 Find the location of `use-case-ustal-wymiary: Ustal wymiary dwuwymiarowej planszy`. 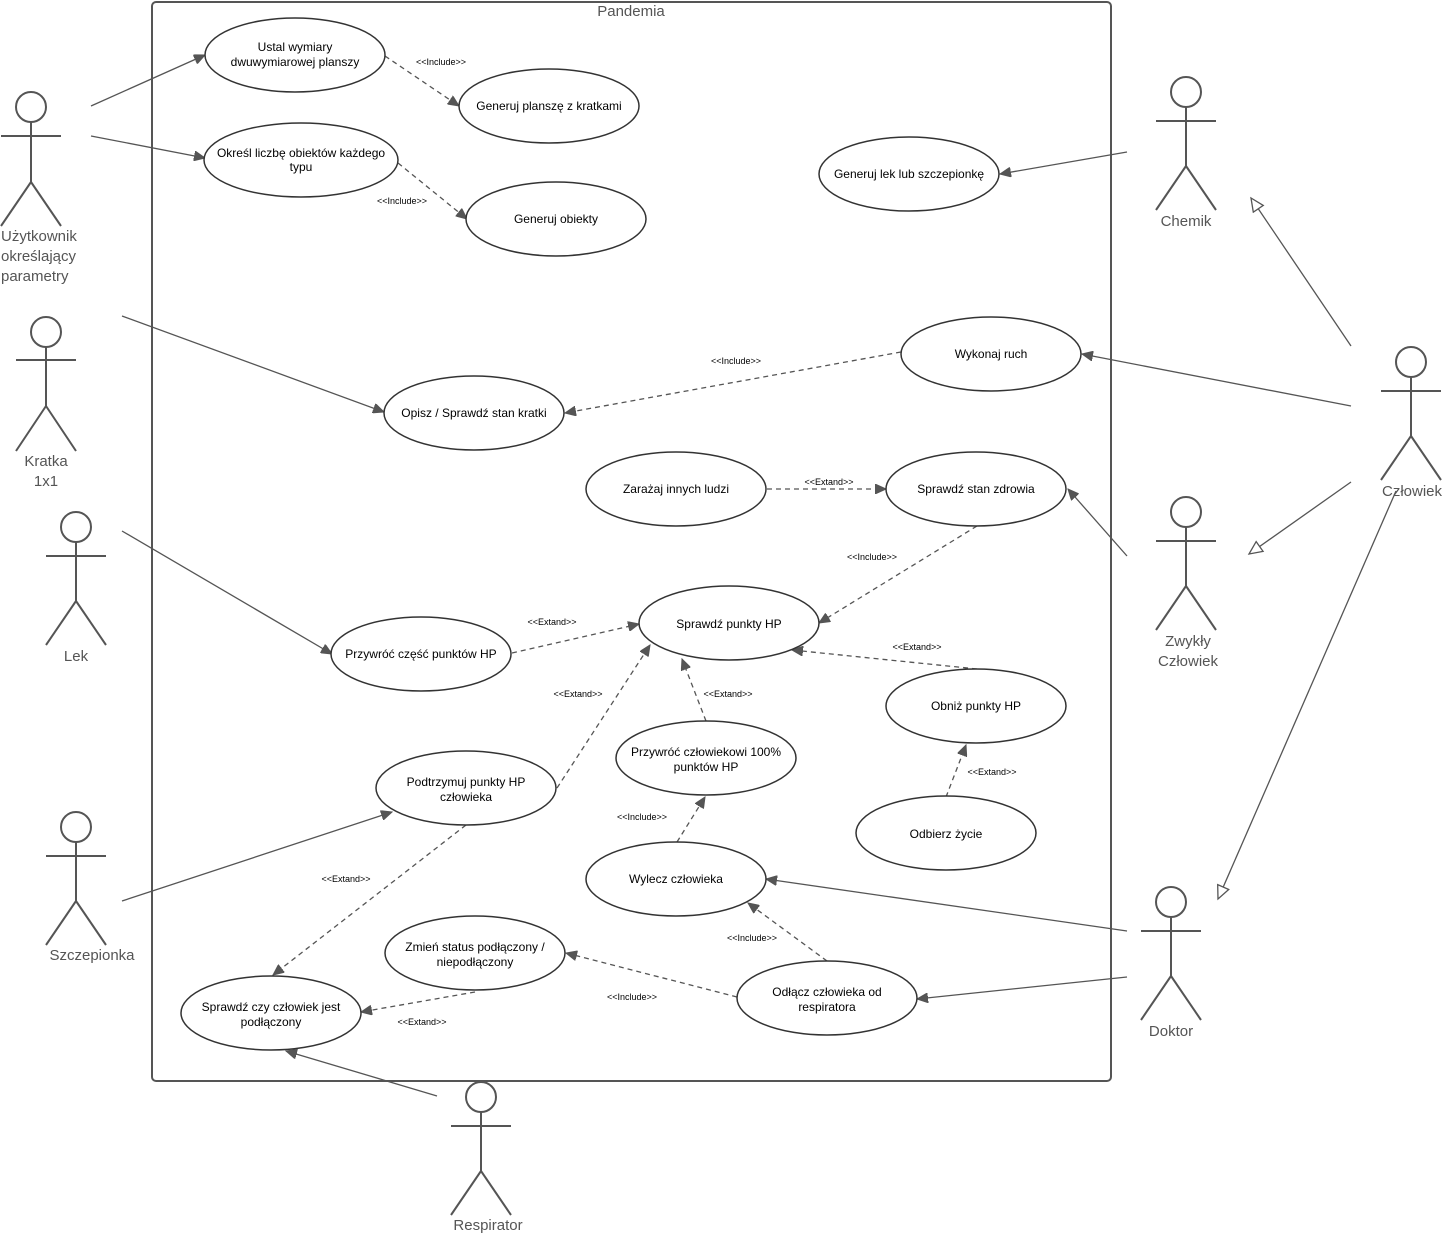

use-case-ustal-wymiary: Ustal wymiary dwuwymiarowej planszy is located at coordinates (295, 55).